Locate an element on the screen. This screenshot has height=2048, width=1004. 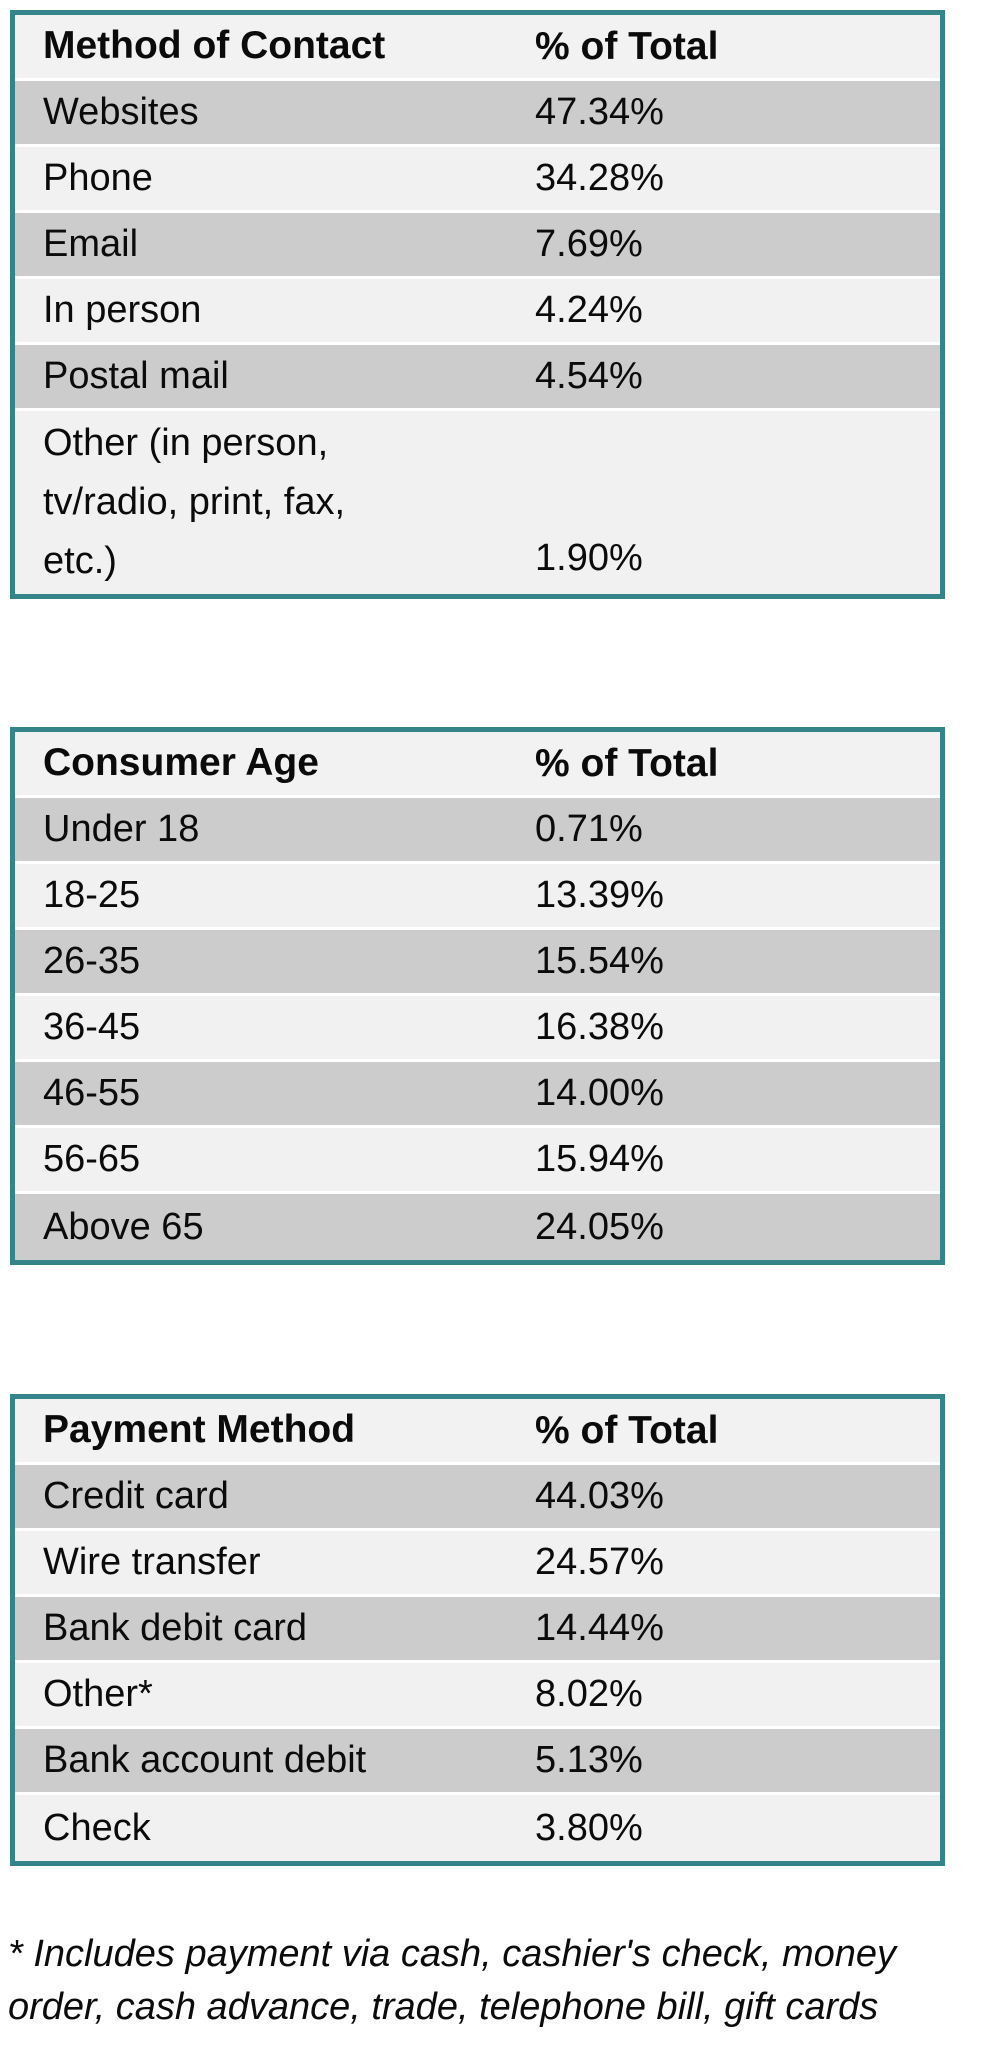
row-label: Other* is located at coordinates (98, 1694).